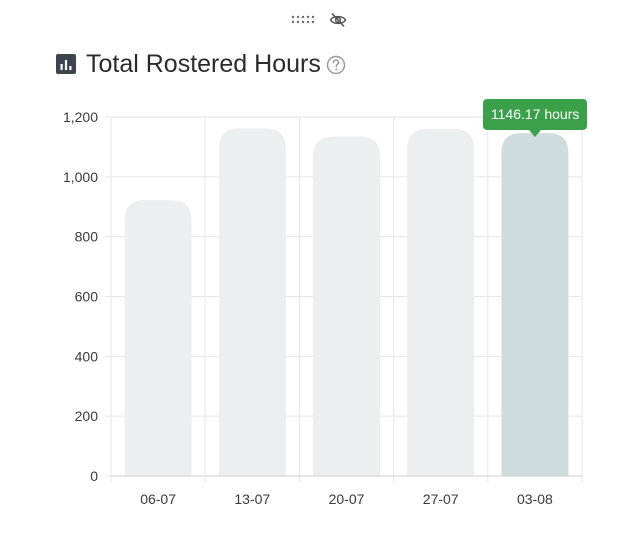  Describe the element at coordinates (338, 20) in the screenshot. I see `eye-off-icon` at that location.